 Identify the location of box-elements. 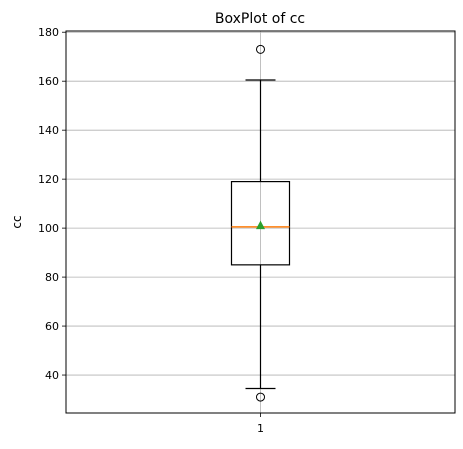
(260, 223).